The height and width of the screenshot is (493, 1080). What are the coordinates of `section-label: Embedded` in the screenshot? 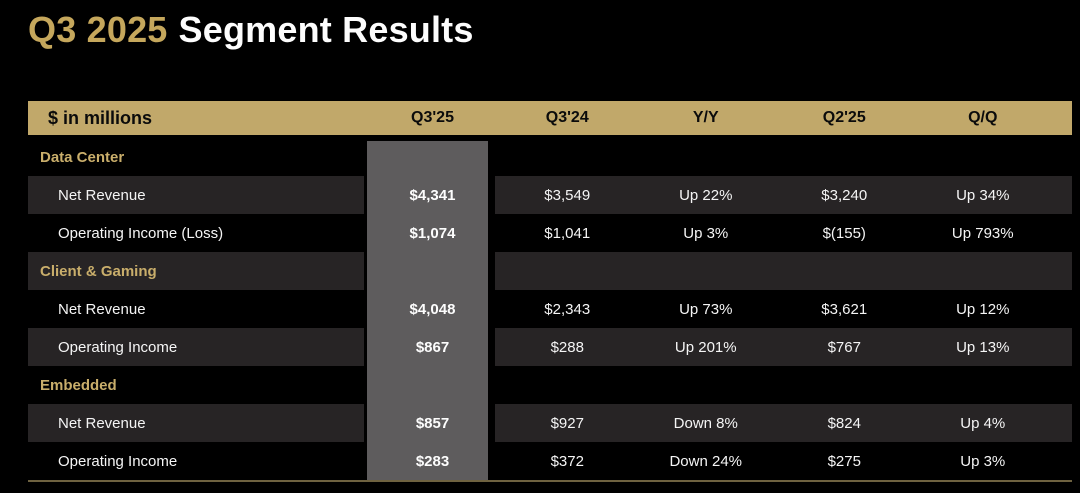 It's located at (78, 385).